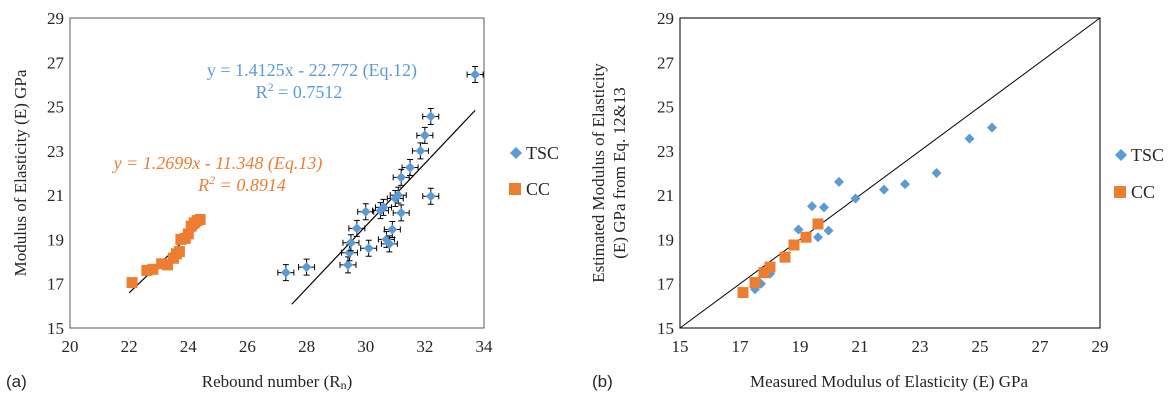 The width and height of the screenshot is (1176, 398). Describe the element at coordinates (299, 91) in the screenshot. I see `r2-tsc: R2 = 0.7512` at that location.